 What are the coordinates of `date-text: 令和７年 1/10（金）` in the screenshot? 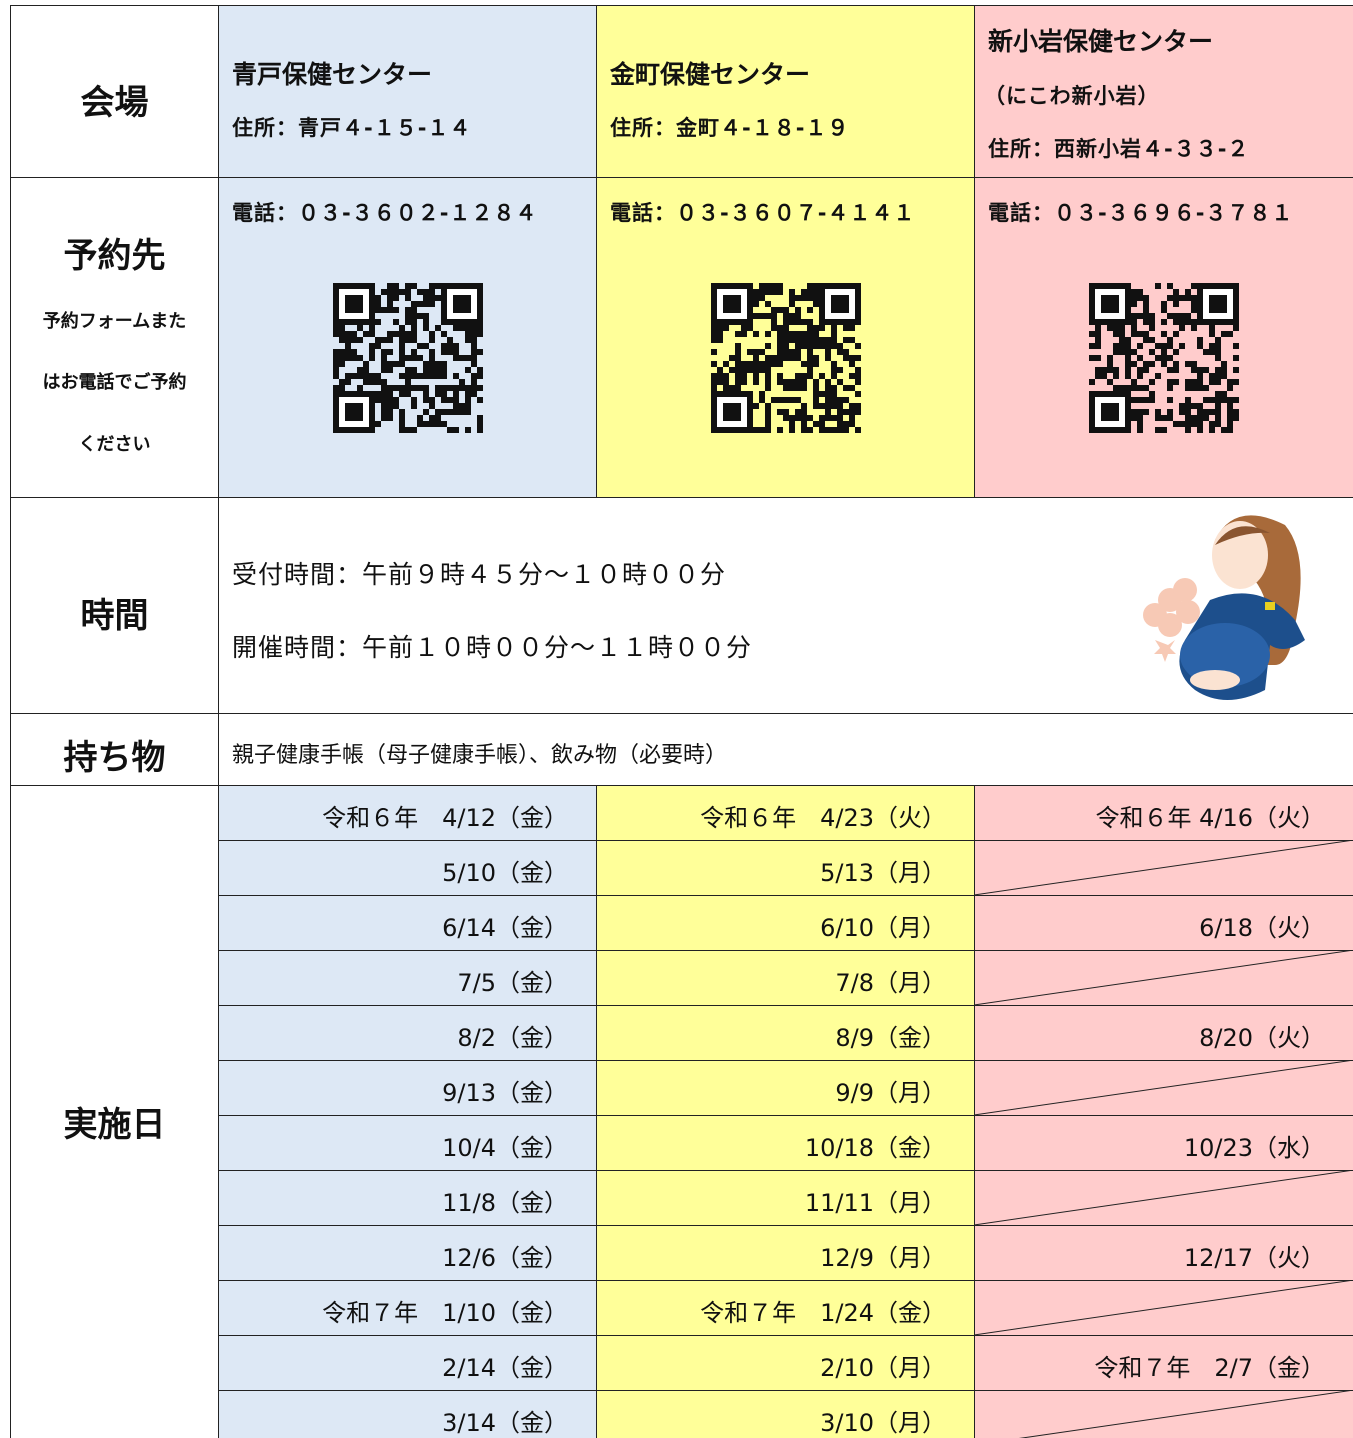 It's located at (445, 1313).